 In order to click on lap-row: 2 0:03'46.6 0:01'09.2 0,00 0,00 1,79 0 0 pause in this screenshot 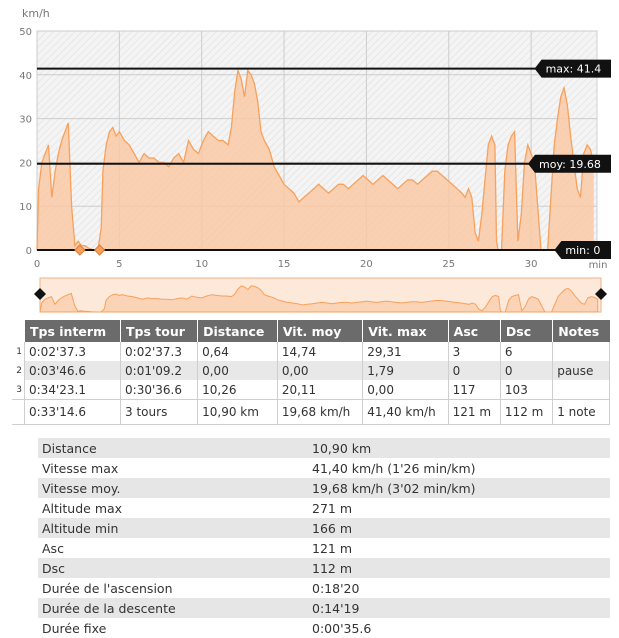, I will do `click(311, 370)`.